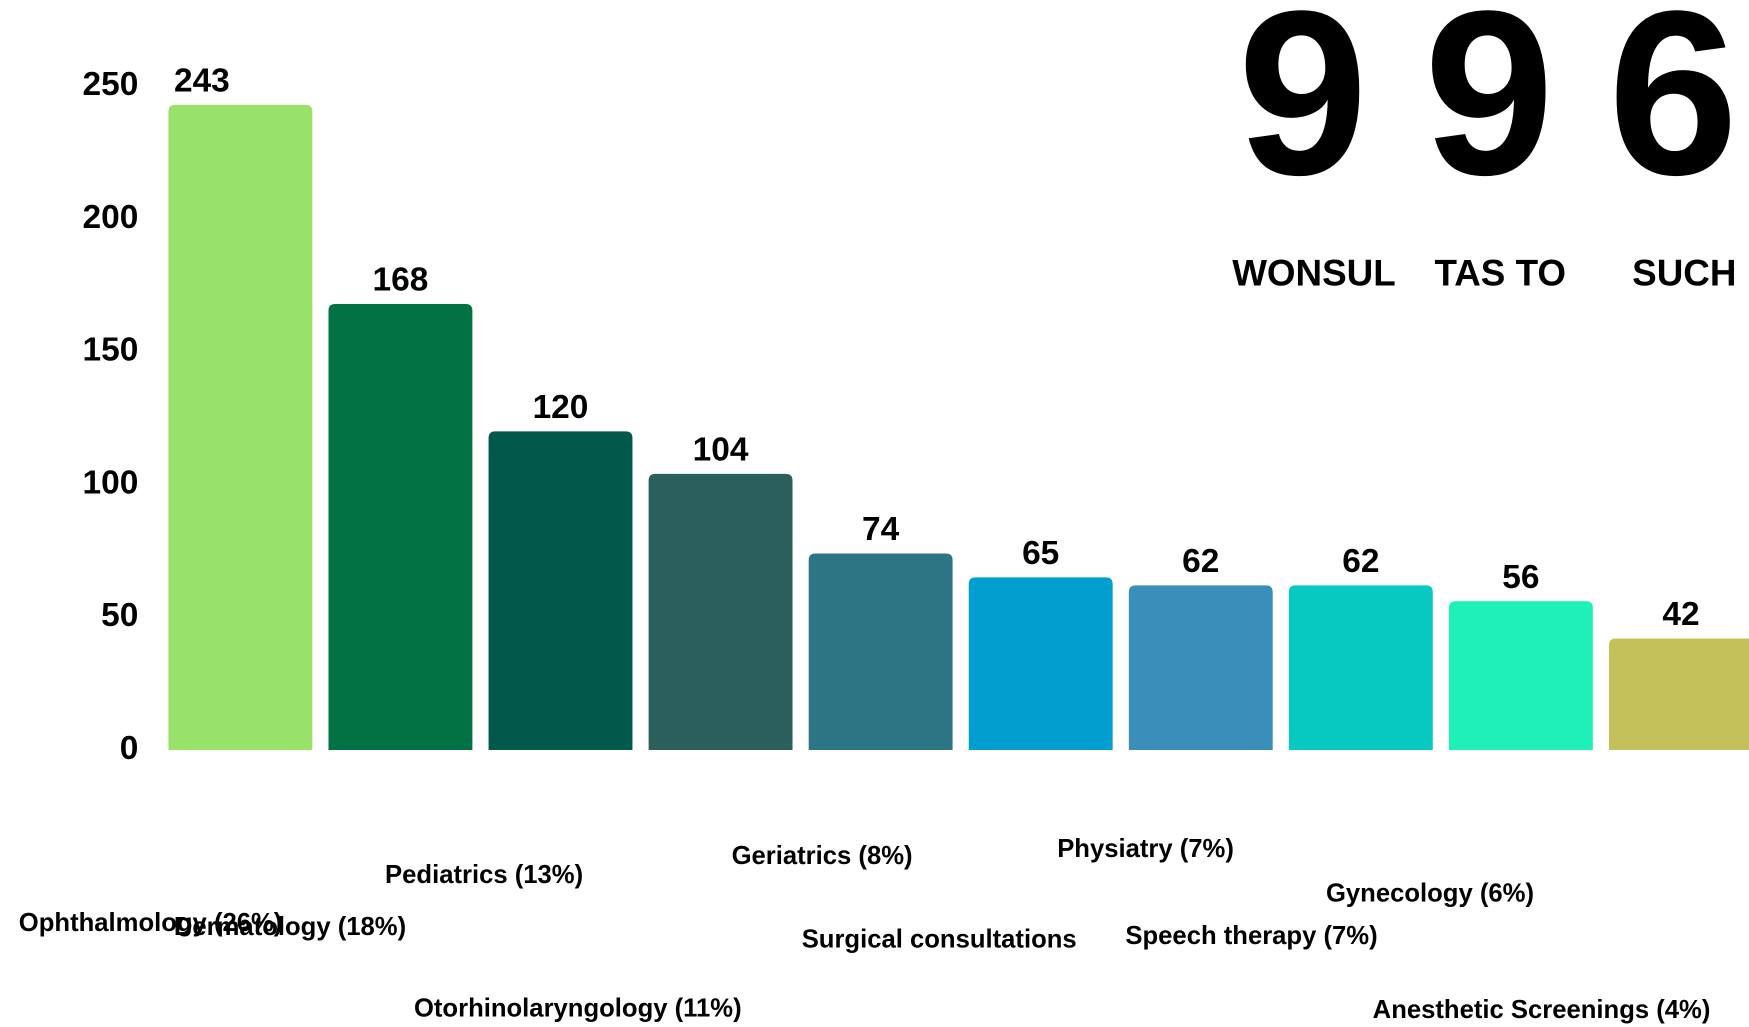 The width and height of the screenshot is (1749, 1027). Describe the element at coordinates (1430, 894) in the screenshot. I see `x-tick-label: Gynecology (6%)` at that location.